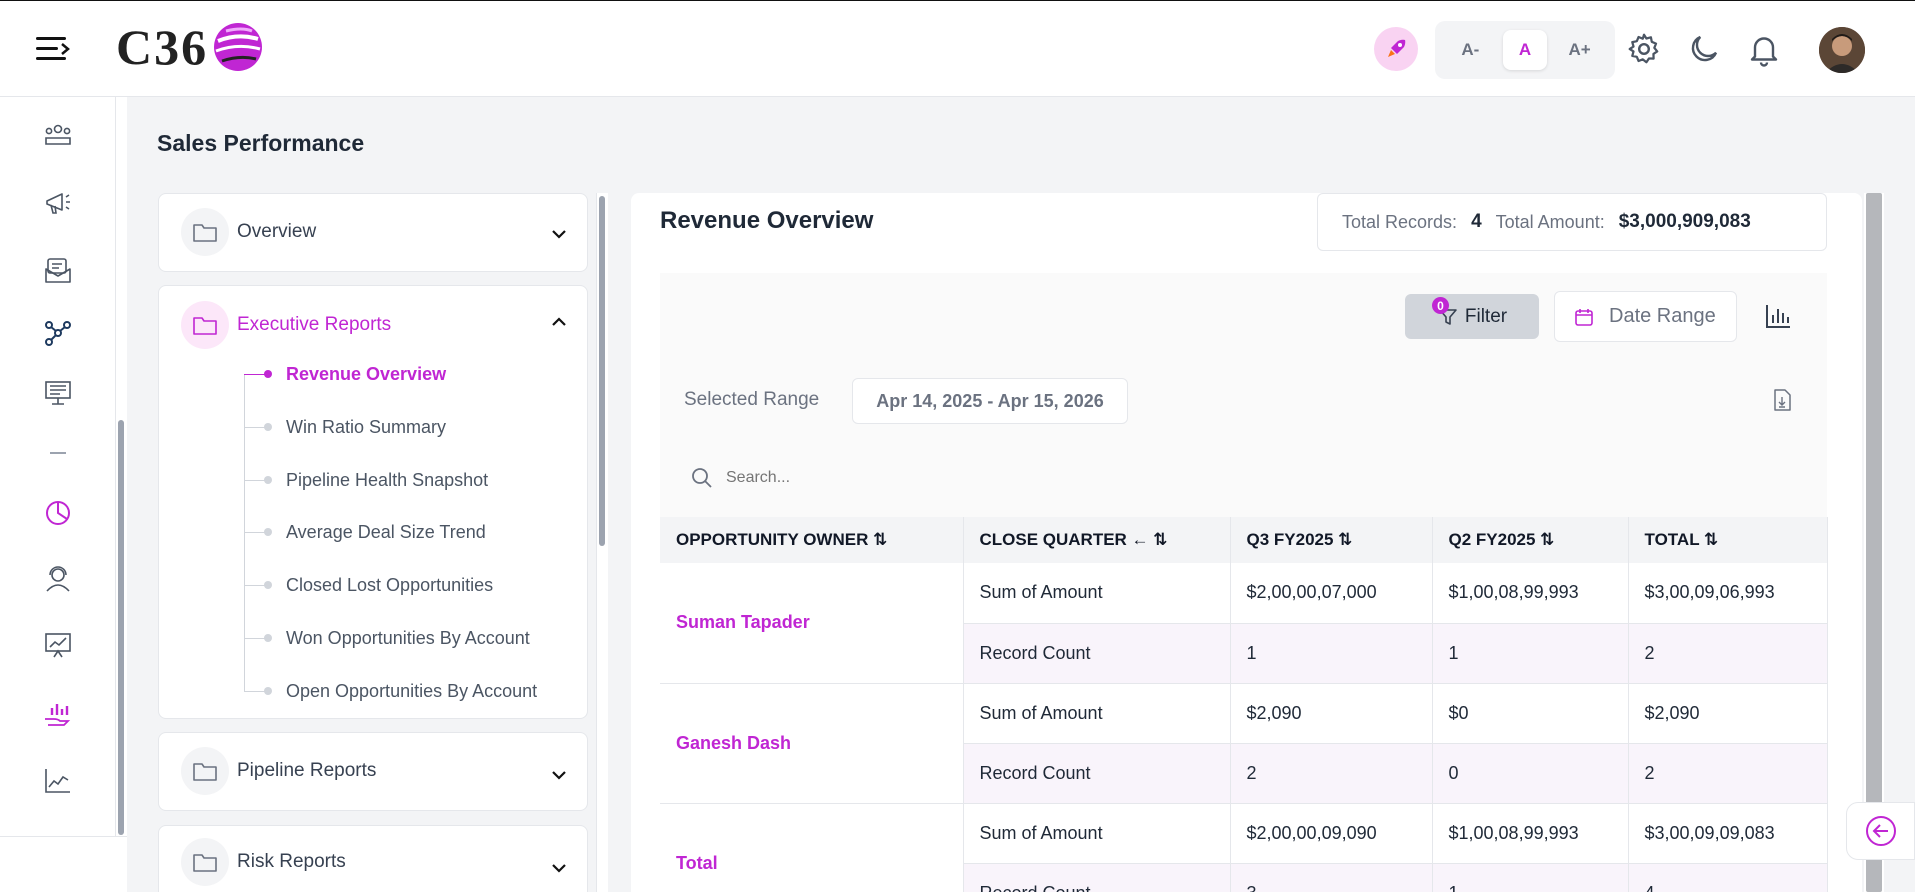 The width and height of the screenshot is (1915, 892). What do you see at coordinates (58, 333) in the screenshot?
I see `network-icon` at bounding box center [58, 333].